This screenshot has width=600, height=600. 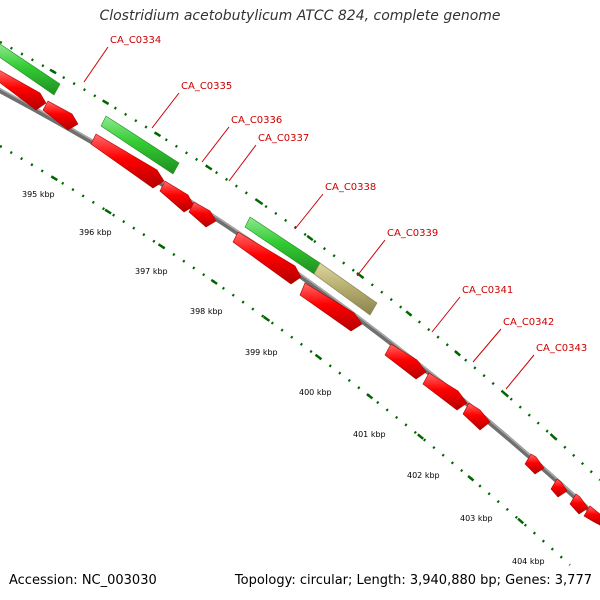 I want to click on gene-label: CA_C0335, so click(x=206, y=86).